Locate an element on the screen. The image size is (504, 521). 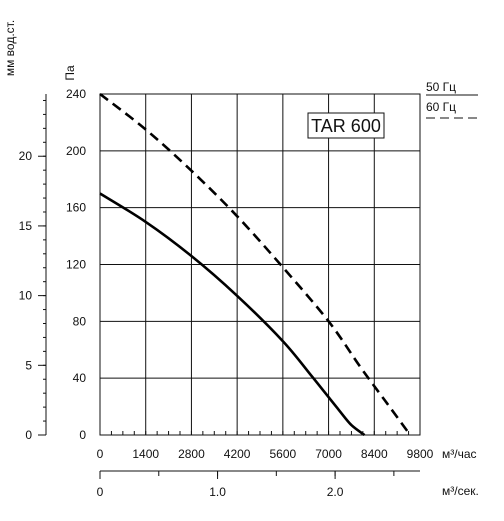
x-tick-label: 7000 is located at coordinates (328, 454).